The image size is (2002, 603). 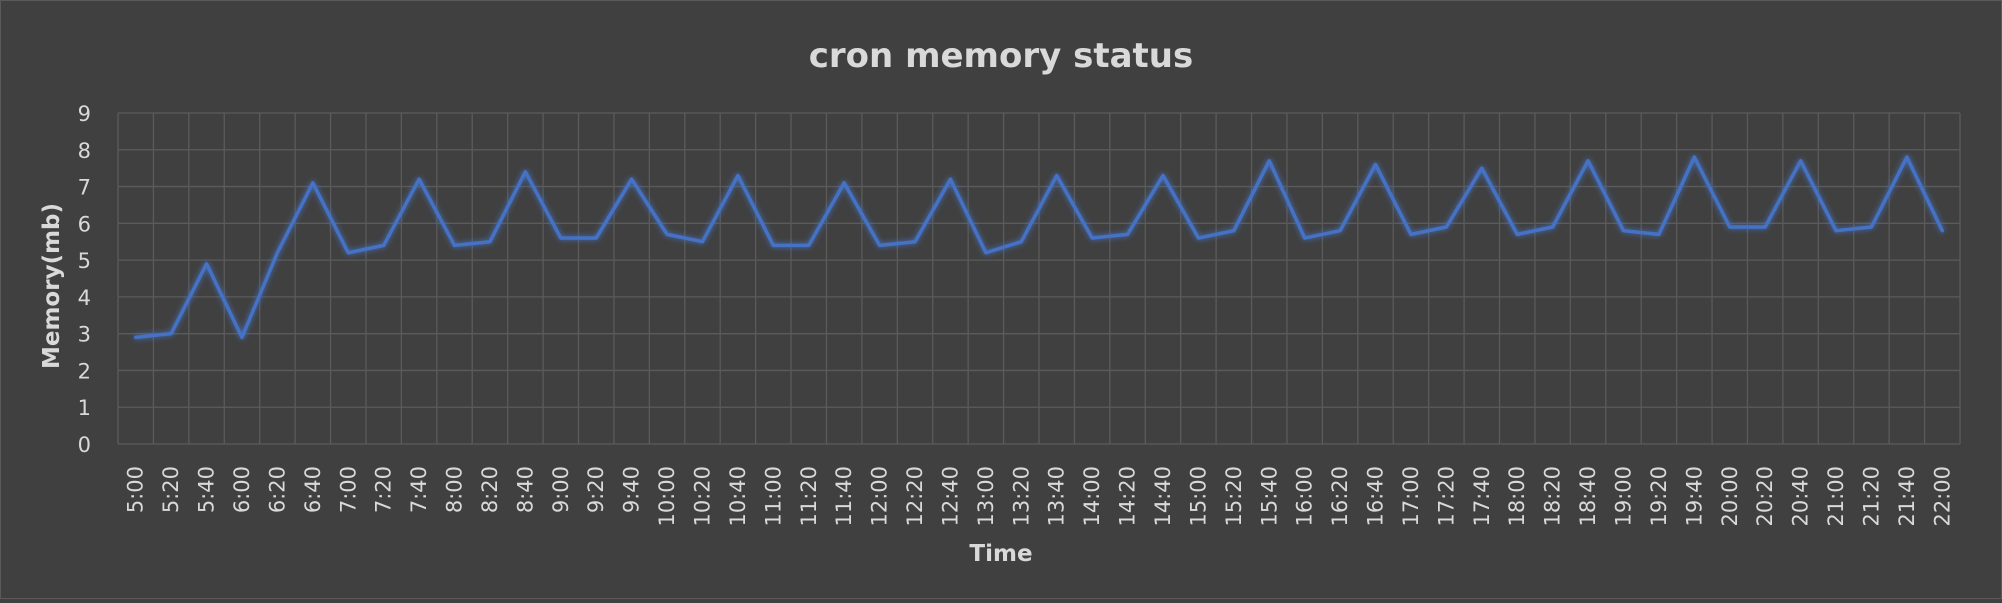 What do you see at coordinates (915, 496) in the screenshot?
I see `x-tick-label: 12:20` at bounding box center [915, 496].